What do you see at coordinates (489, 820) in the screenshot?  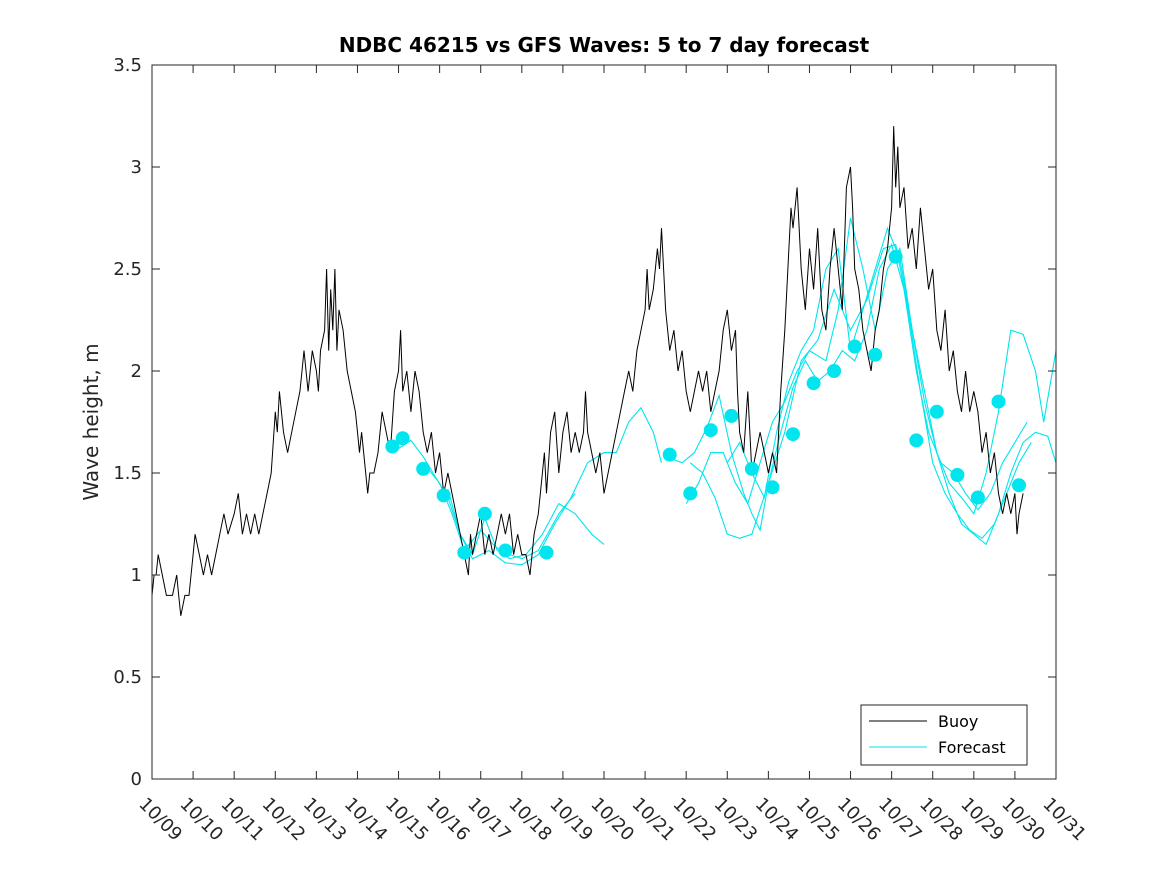 I see `x-tick-label: 10/17` at bounding box center [489, 820].